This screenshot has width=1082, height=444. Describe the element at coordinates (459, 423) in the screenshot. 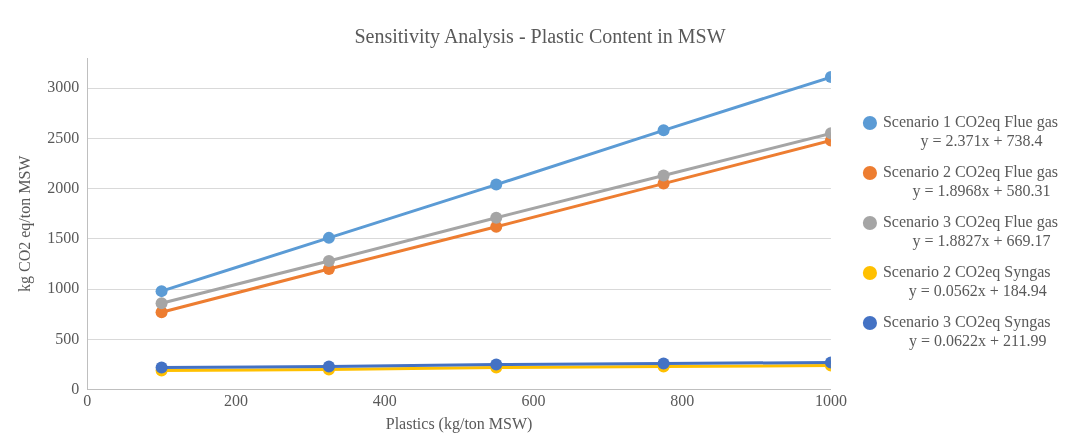

I see `x-axis-title: Plastics (kg/ton MSW)` at that location.